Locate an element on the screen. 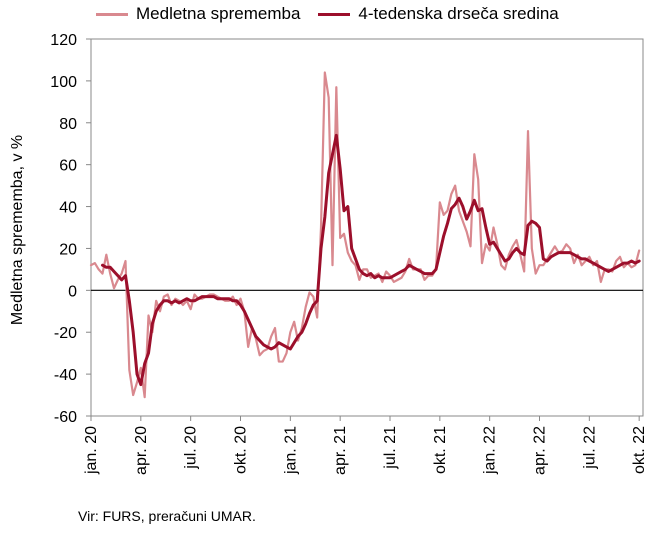 Image resolution: width=652 pixels, height=536 pixels. legend-label-ma: 4-tedenska drseča sredina is located at coordinates (458, 13).